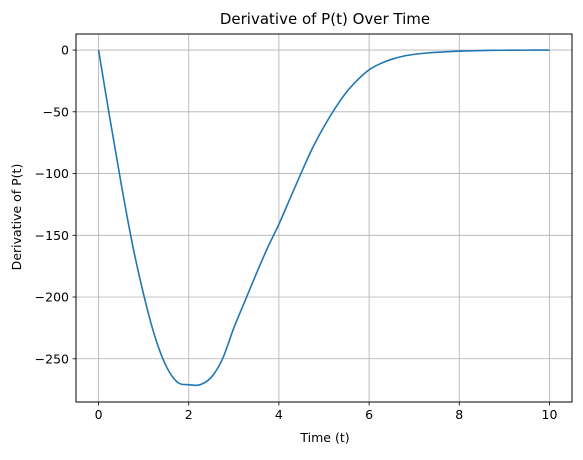 The width and height of the screenshot is (583, 460). Describe the element at coordinates (550, 414) in the screenshot. I see `x-tick-label: 10` at that location.